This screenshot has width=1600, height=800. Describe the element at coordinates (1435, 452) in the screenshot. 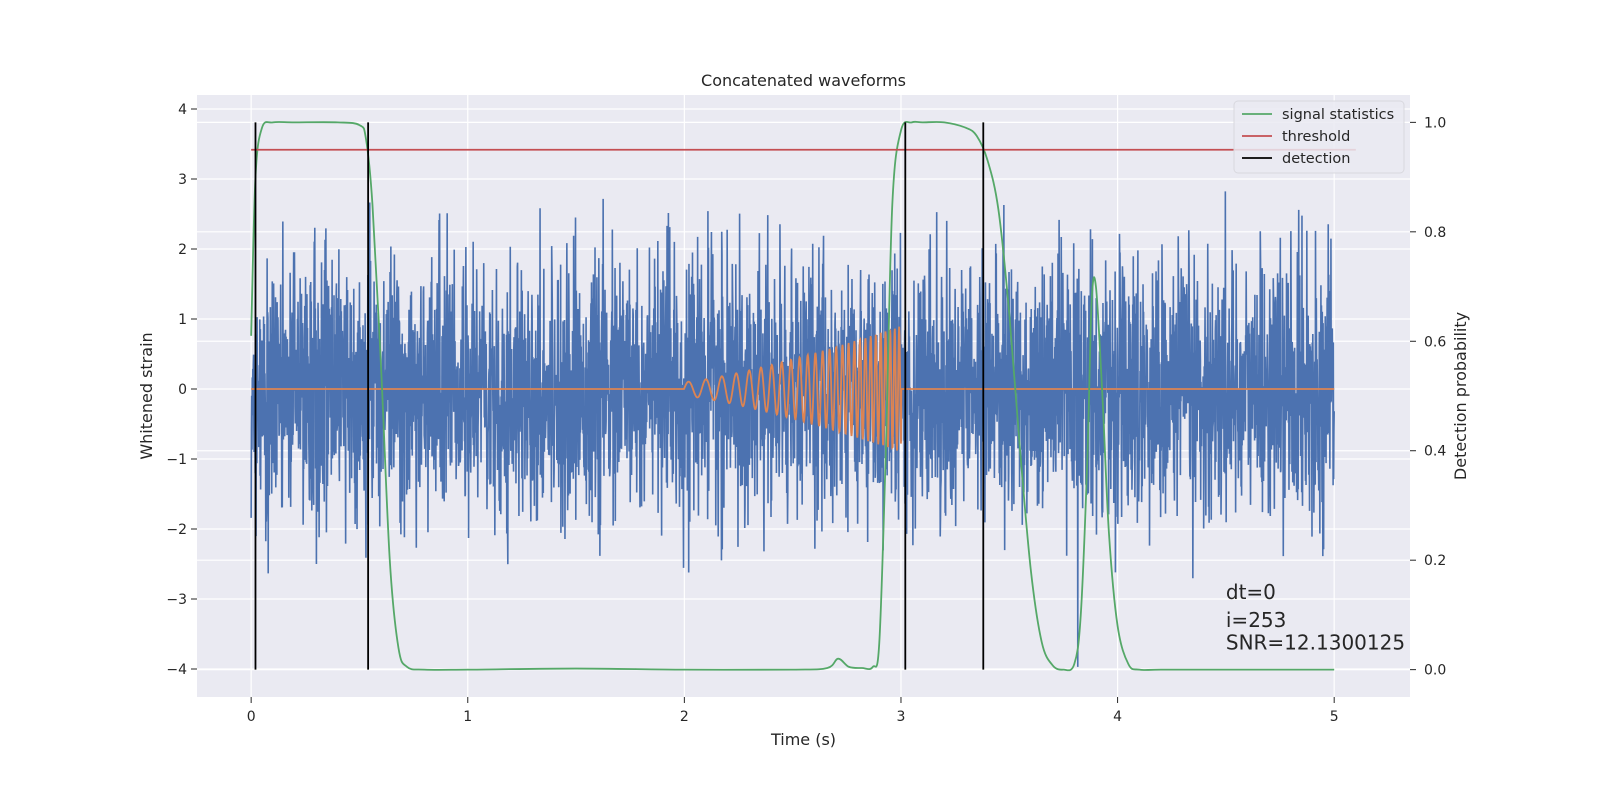

I see `y2-tick-label: 0.4` at that location.